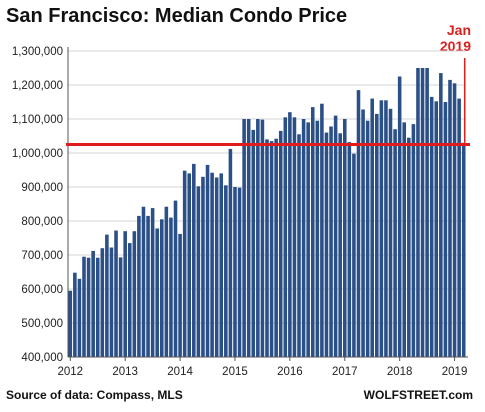  I want to click on annotation-month: Jan, so click(458, 30).